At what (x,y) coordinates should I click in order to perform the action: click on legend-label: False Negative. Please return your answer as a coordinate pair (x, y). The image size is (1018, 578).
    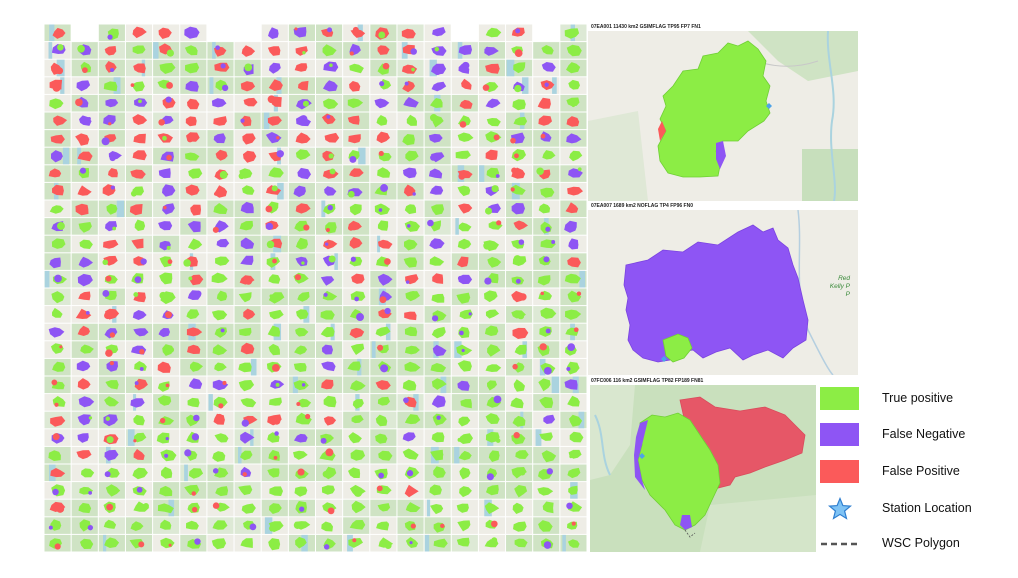
    Looking at the image, I should click on (924, 434).